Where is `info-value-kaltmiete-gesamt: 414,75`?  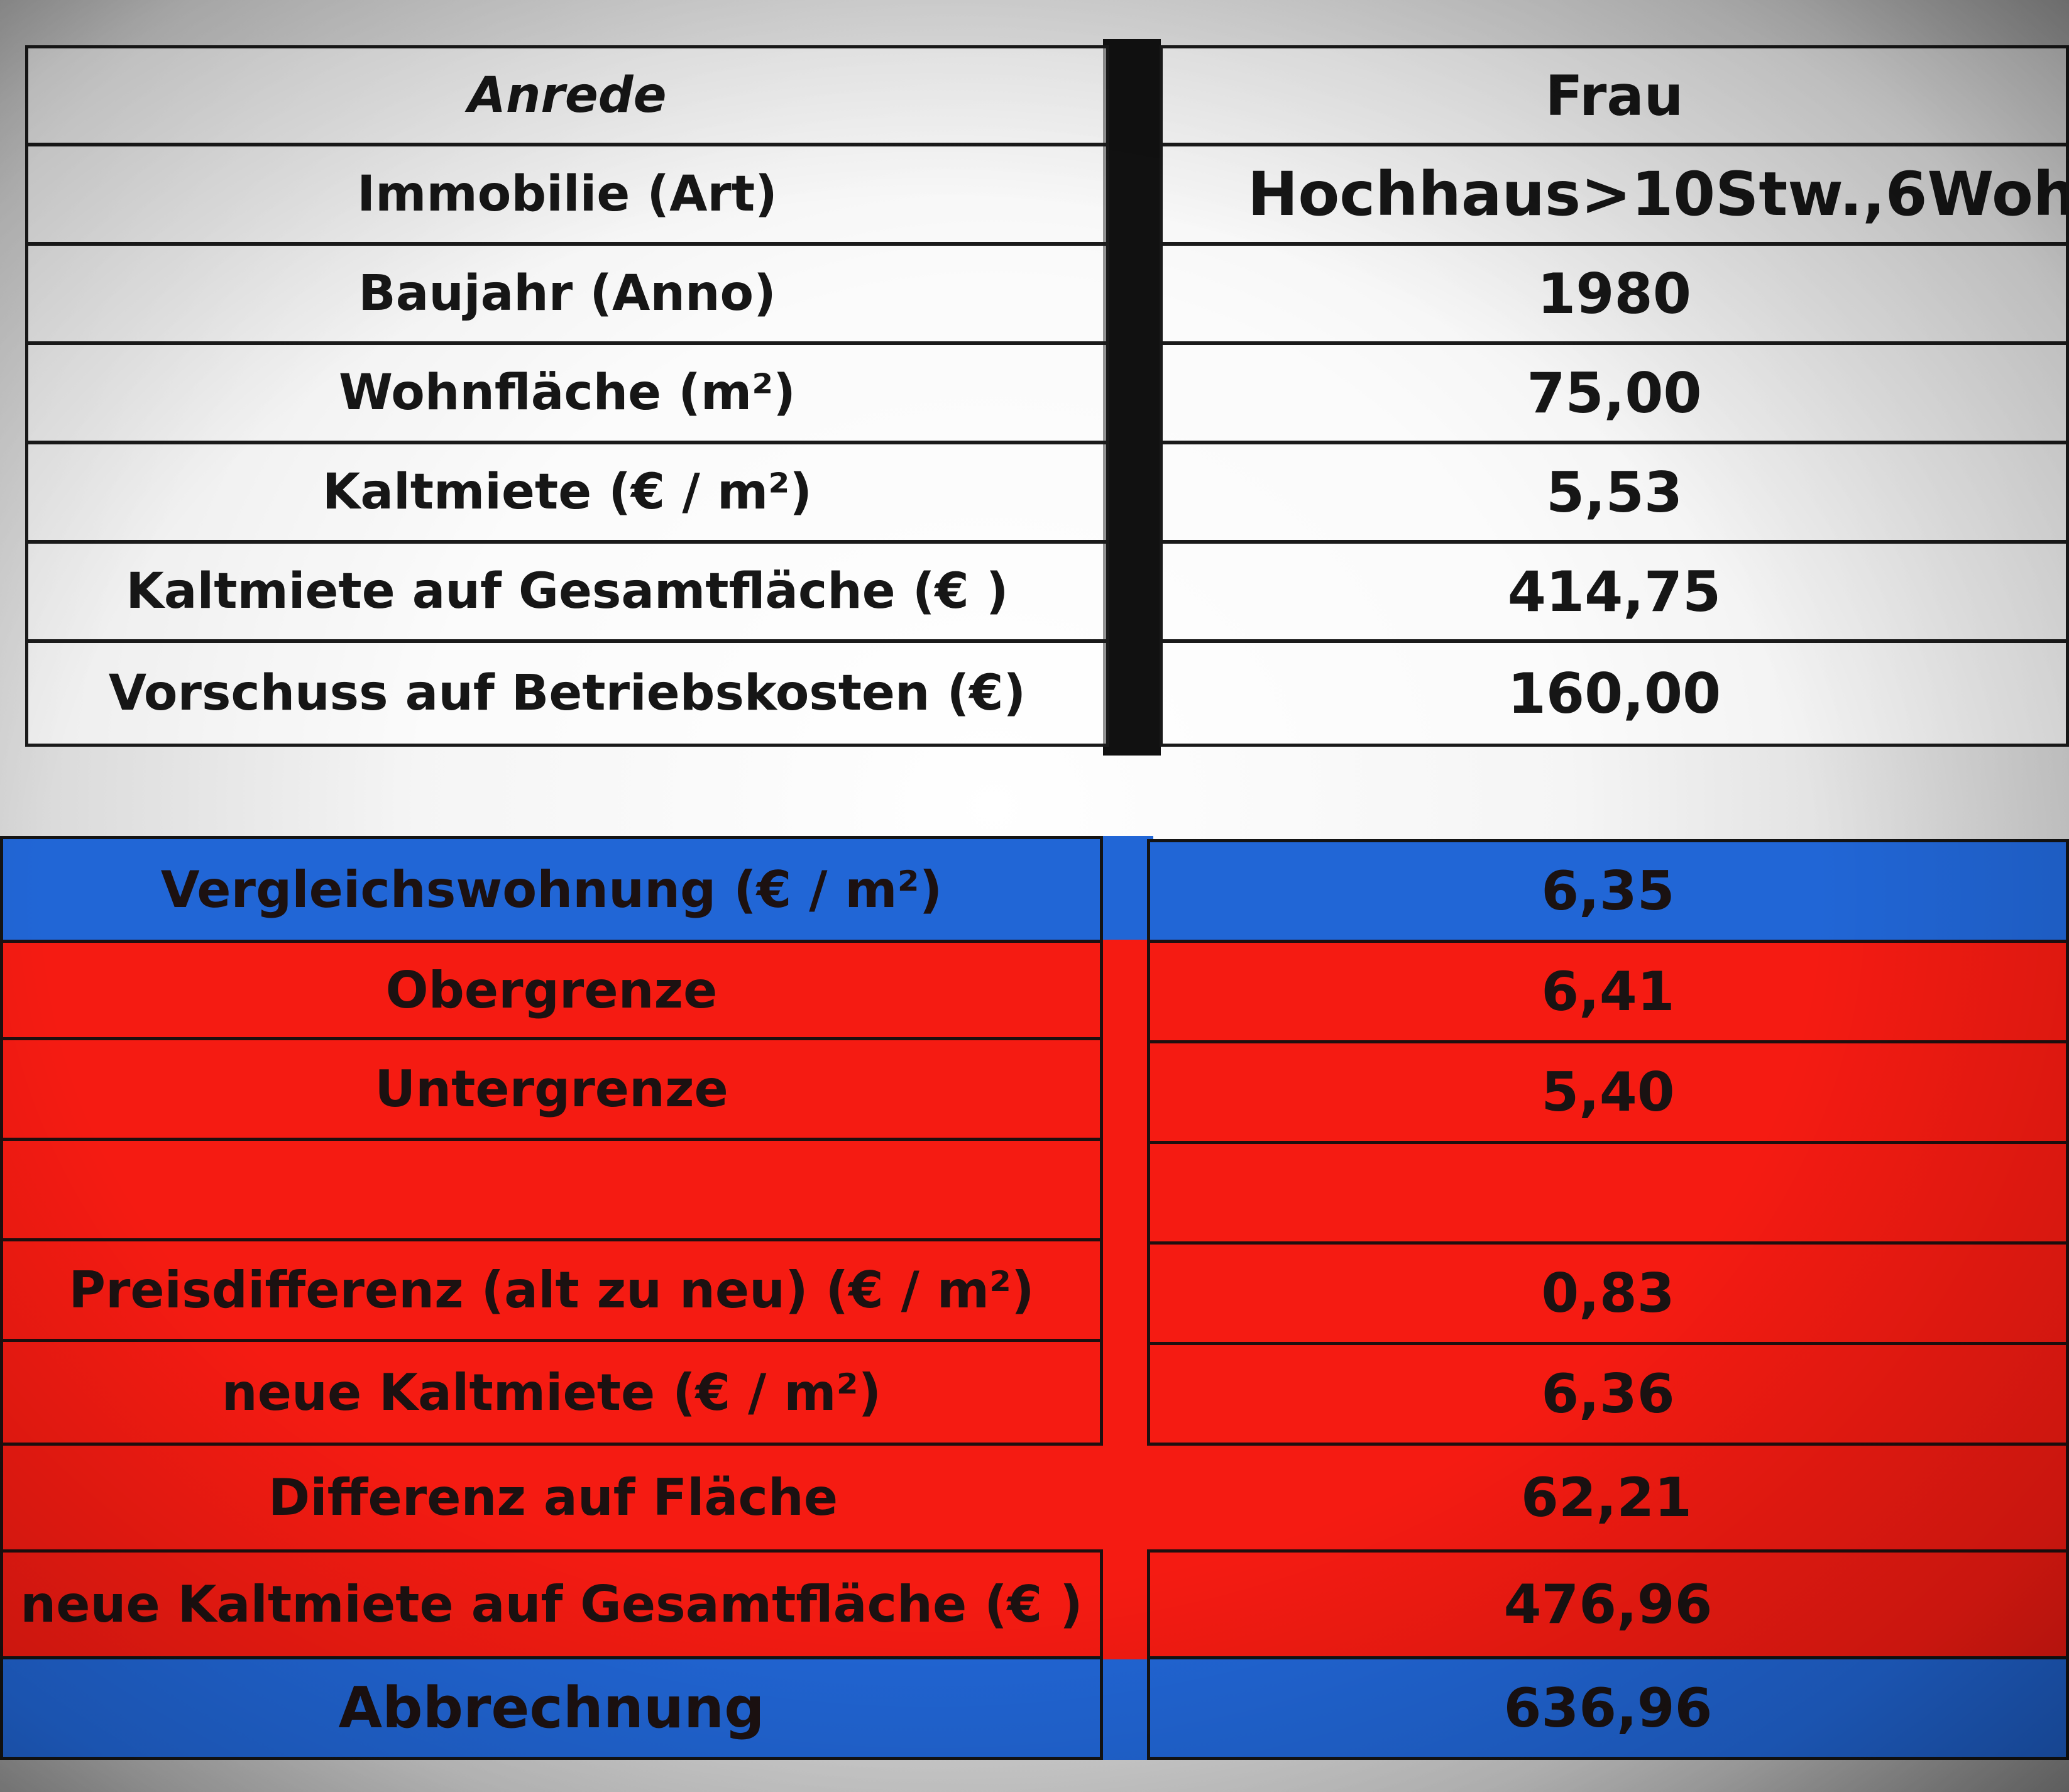
info-value-kaltmiete-gesamt: 414,75 is located at coordinates (1614, 591).